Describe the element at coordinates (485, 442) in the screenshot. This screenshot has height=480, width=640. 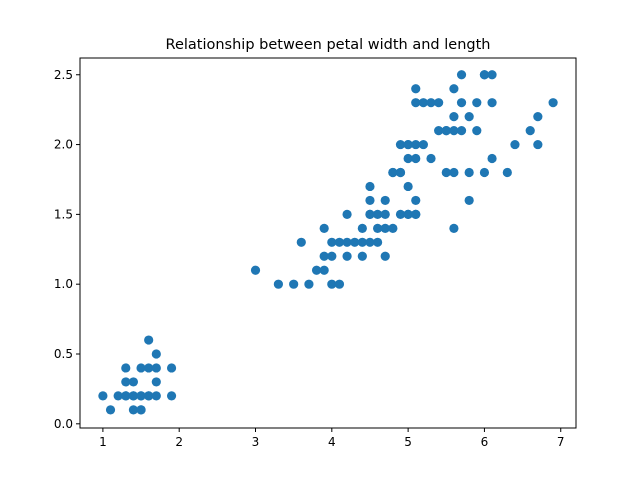
I see `x-tick-label: 6` at that location.